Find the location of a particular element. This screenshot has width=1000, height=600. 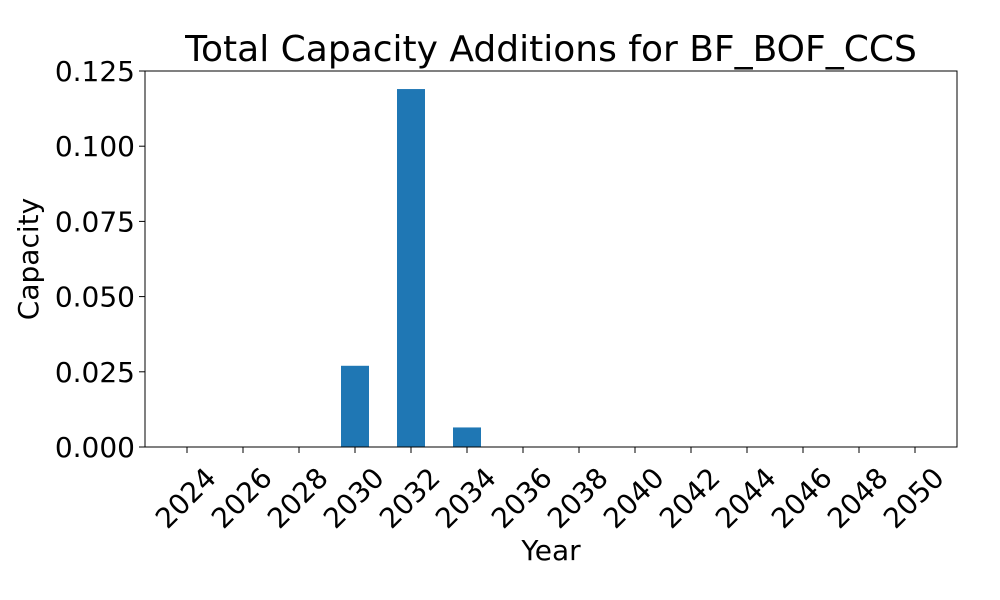

y-axis-label: Capacity is located at coordinates (28, 259).